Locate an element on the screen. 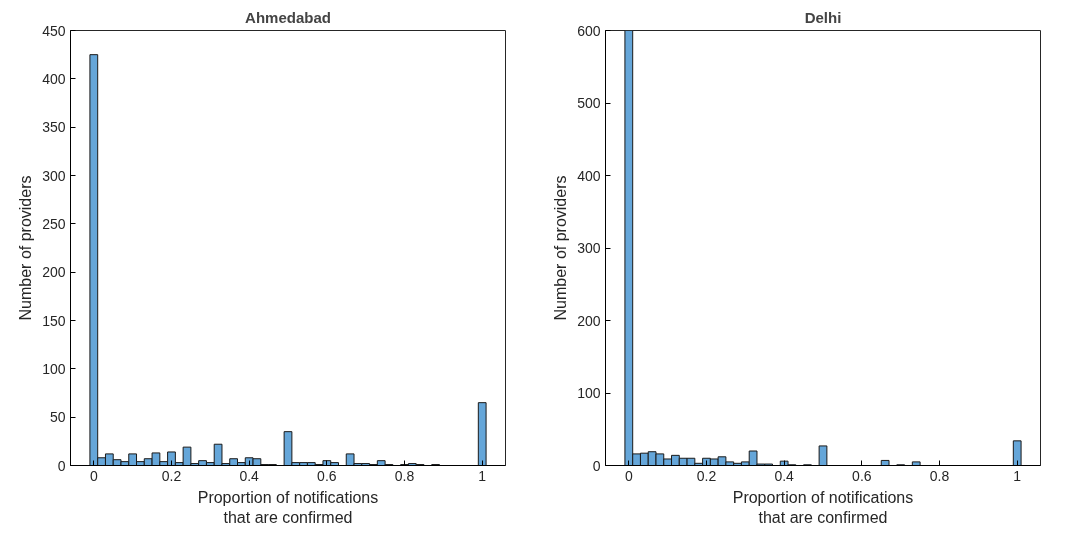  y-tick-label: 450 is located at coordinates (54, 30).